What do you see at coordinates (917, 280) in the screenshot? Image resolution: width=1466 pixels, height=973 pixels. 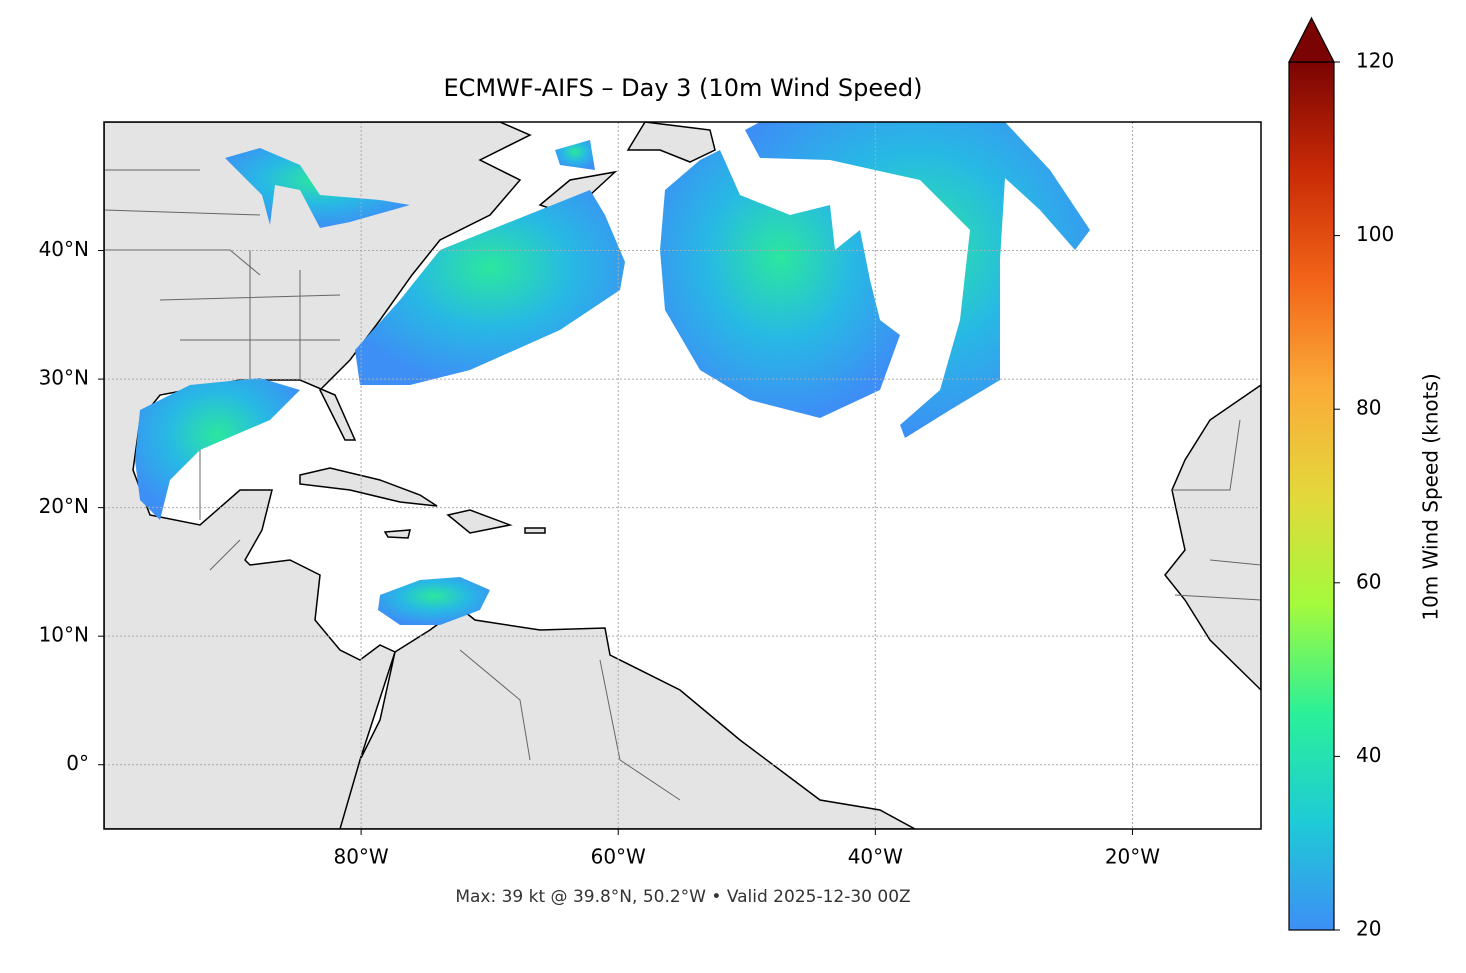 I see `wind-crescent` at bounding box center [917, 280].